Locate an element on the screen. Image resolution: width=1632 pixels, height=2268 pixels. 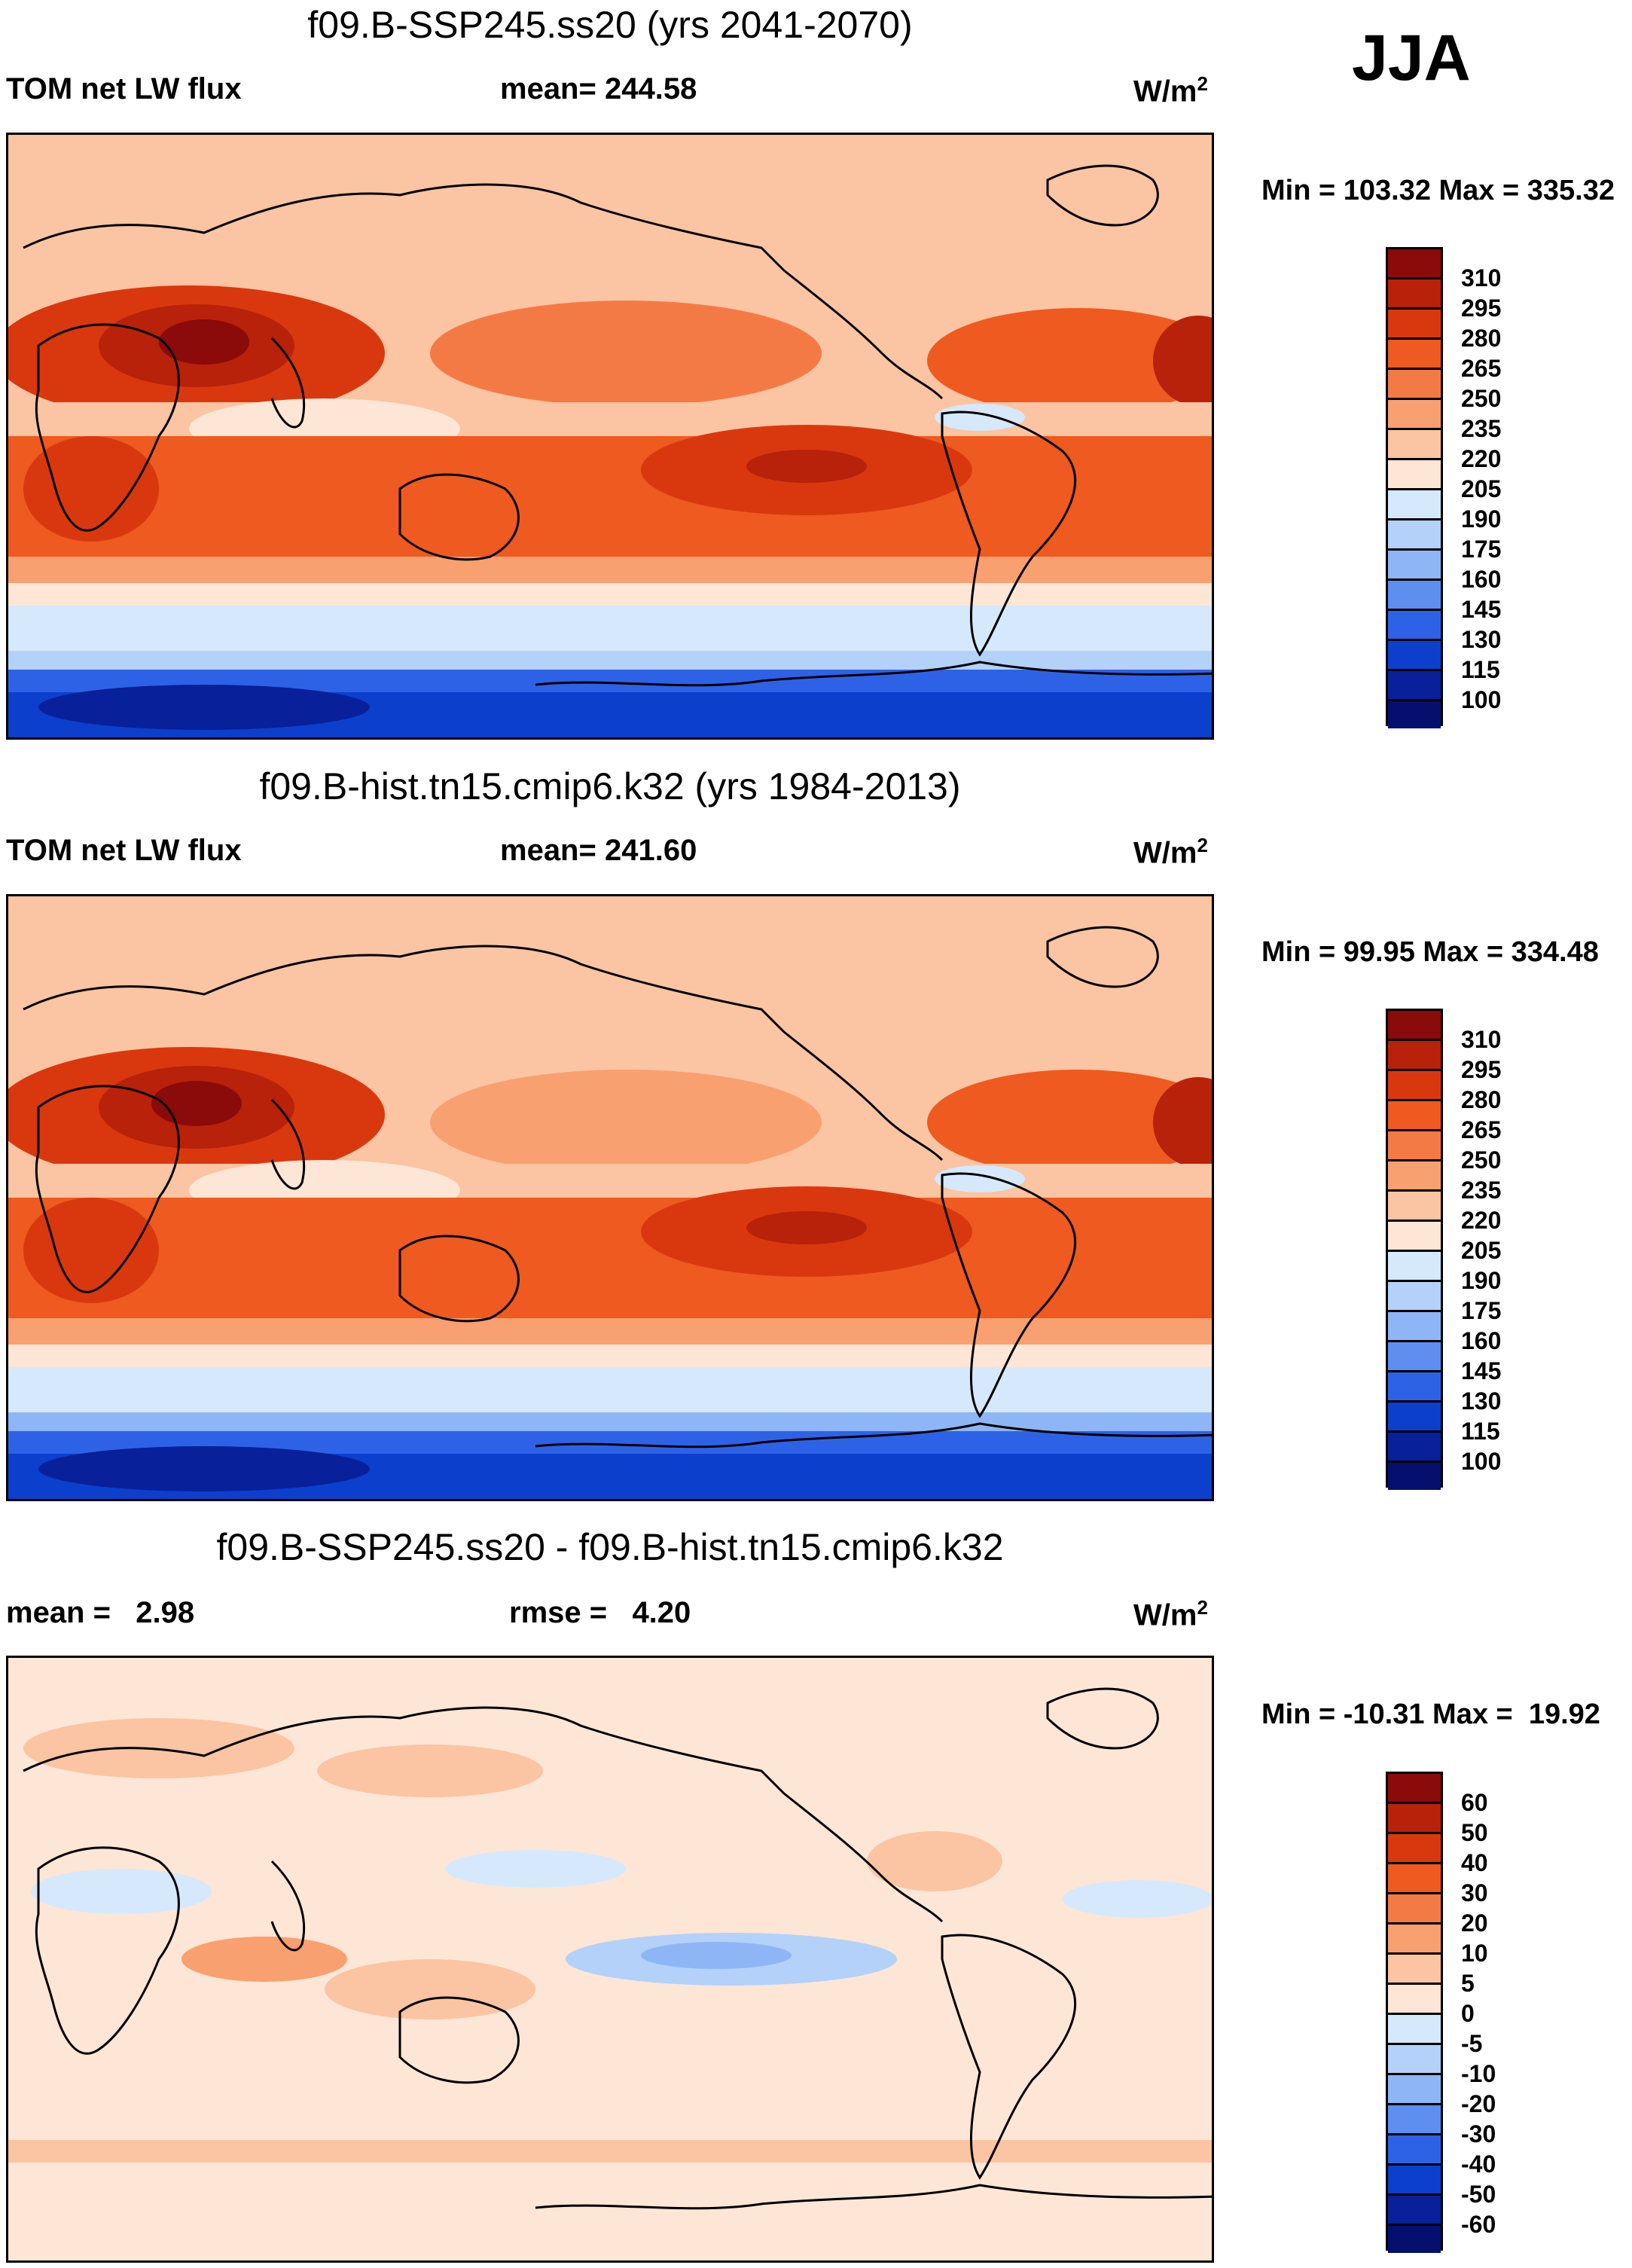
colorbar-tick: 265 is located at coordinates (1482, 369).